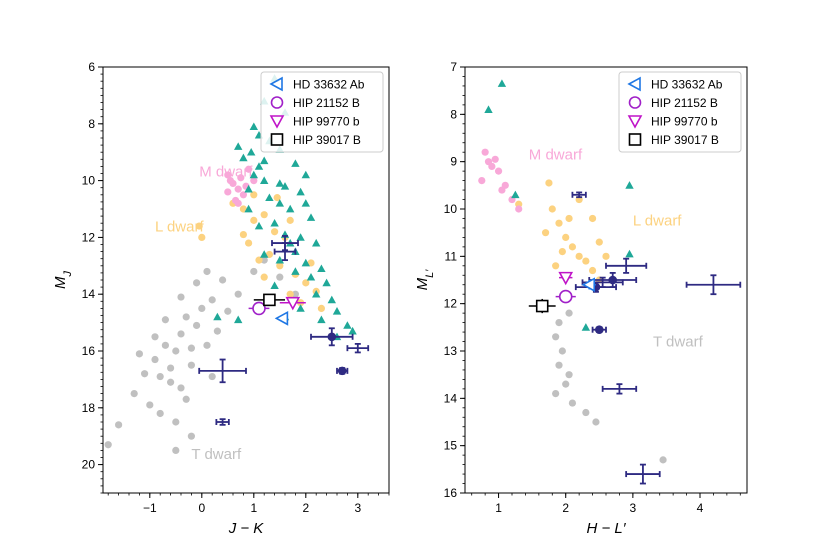 This screenshot has height=559, width=830. What do you see at coordinates (700, 508) in the screenshot?
I see `right-x-tick-label: 4` at bounding box center [700, 508].